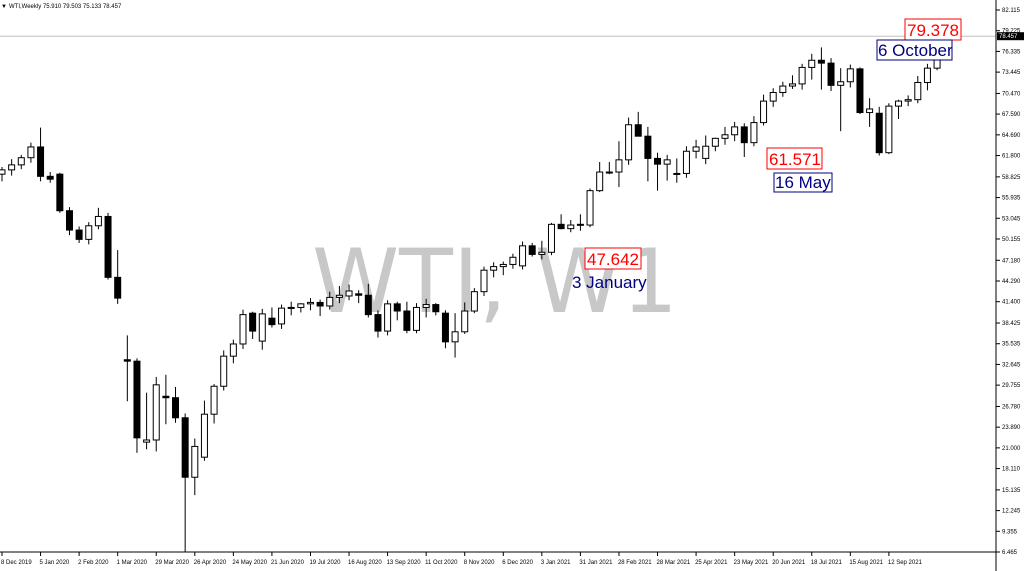  I want to click on y-tick-label: 12.245, so click(1011, 512).